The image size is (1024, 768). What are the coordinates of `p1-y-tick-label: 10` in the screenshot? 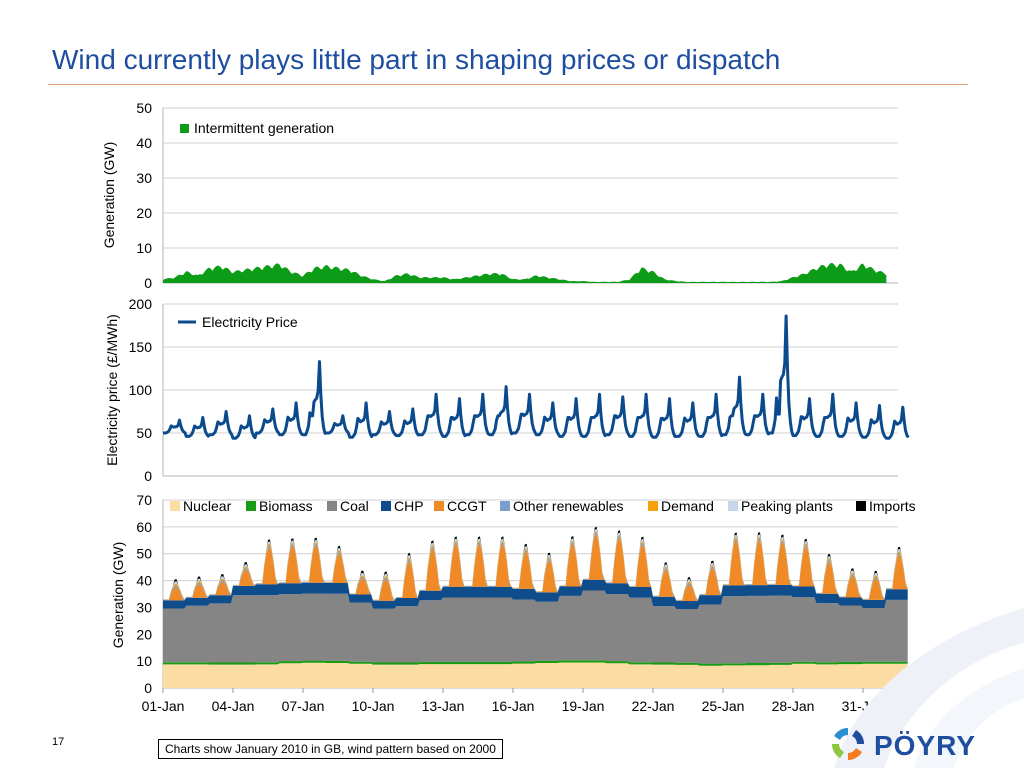 It's located at (144, 248).